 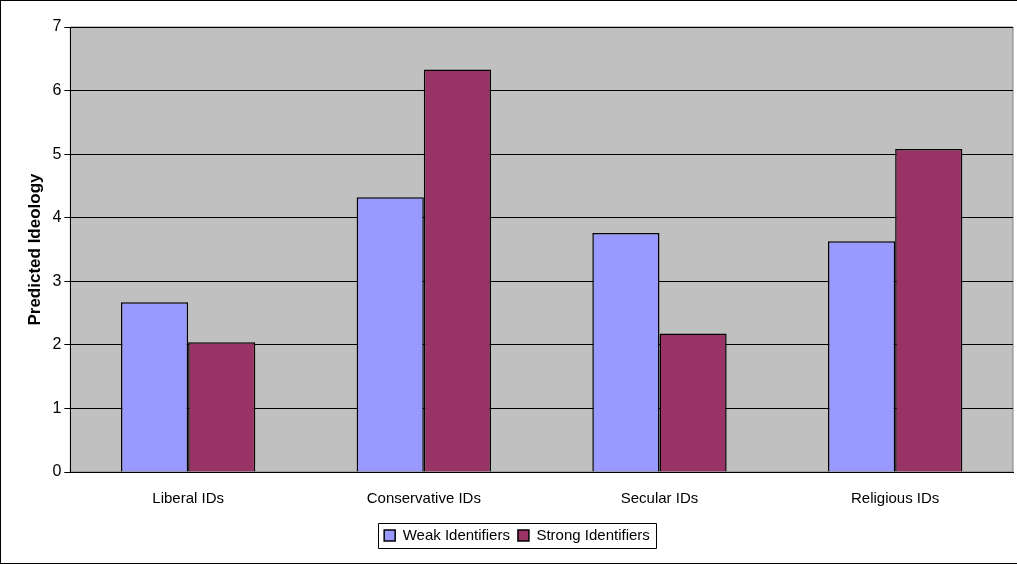 I want to click on x-tick-label: Liberal IDs, so click(x=188, y=498).